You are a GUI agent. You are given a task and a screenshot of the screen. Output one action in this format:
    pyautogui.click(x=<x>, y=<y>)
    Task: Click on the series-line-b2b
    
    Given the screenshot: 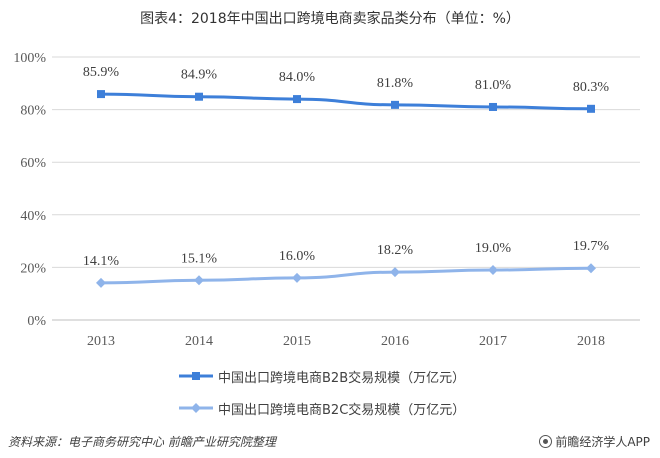 What is the action you would take?
    pyautogui.click(x=346, y=101)
    